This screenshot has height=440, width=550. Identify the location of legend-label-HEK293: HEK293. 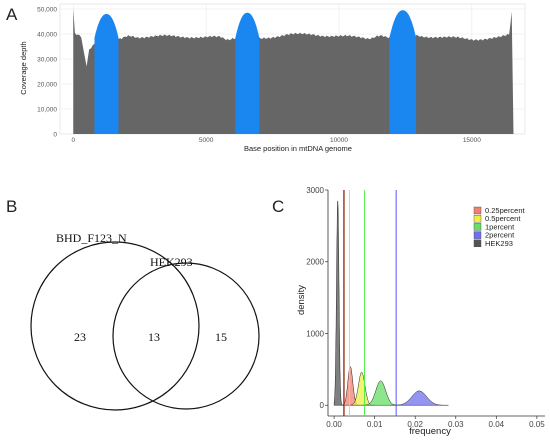
(499, 243).